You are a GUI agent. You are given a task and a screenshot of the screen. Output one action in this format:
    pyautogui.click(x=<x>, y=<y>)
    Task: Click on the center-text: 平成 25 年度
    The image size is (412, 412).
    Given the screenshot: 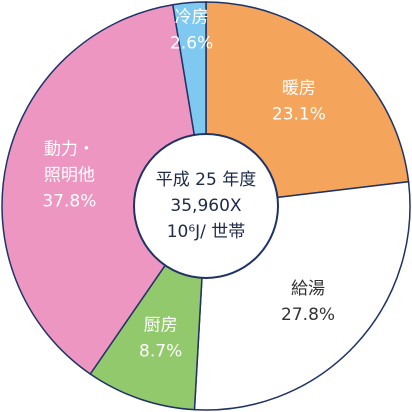 What is the action you would take?
    pyautogui.click(x=206, y=180)
    